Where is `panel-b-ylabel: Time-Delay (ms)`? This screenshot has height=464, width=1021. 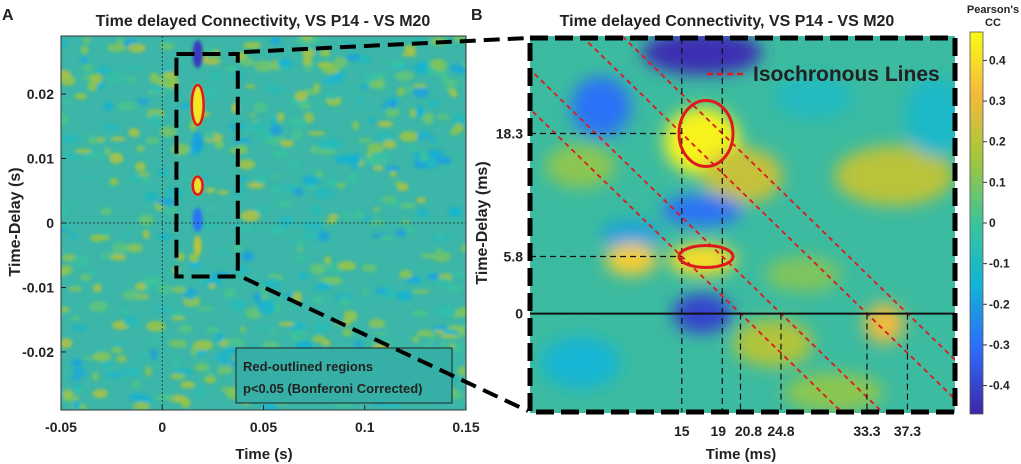
panel-b-ylabel: Time-Delay (ms) is located at coordinates (482, 222).